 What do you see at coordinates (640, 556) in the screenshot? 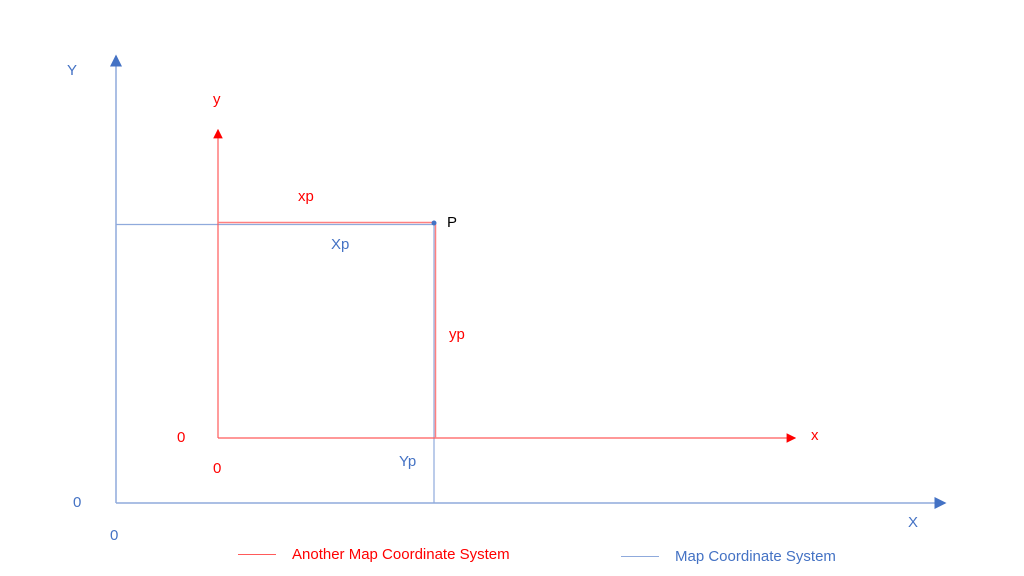
I see `legend-blue-line-swatch` at bounding box center [640, 556].